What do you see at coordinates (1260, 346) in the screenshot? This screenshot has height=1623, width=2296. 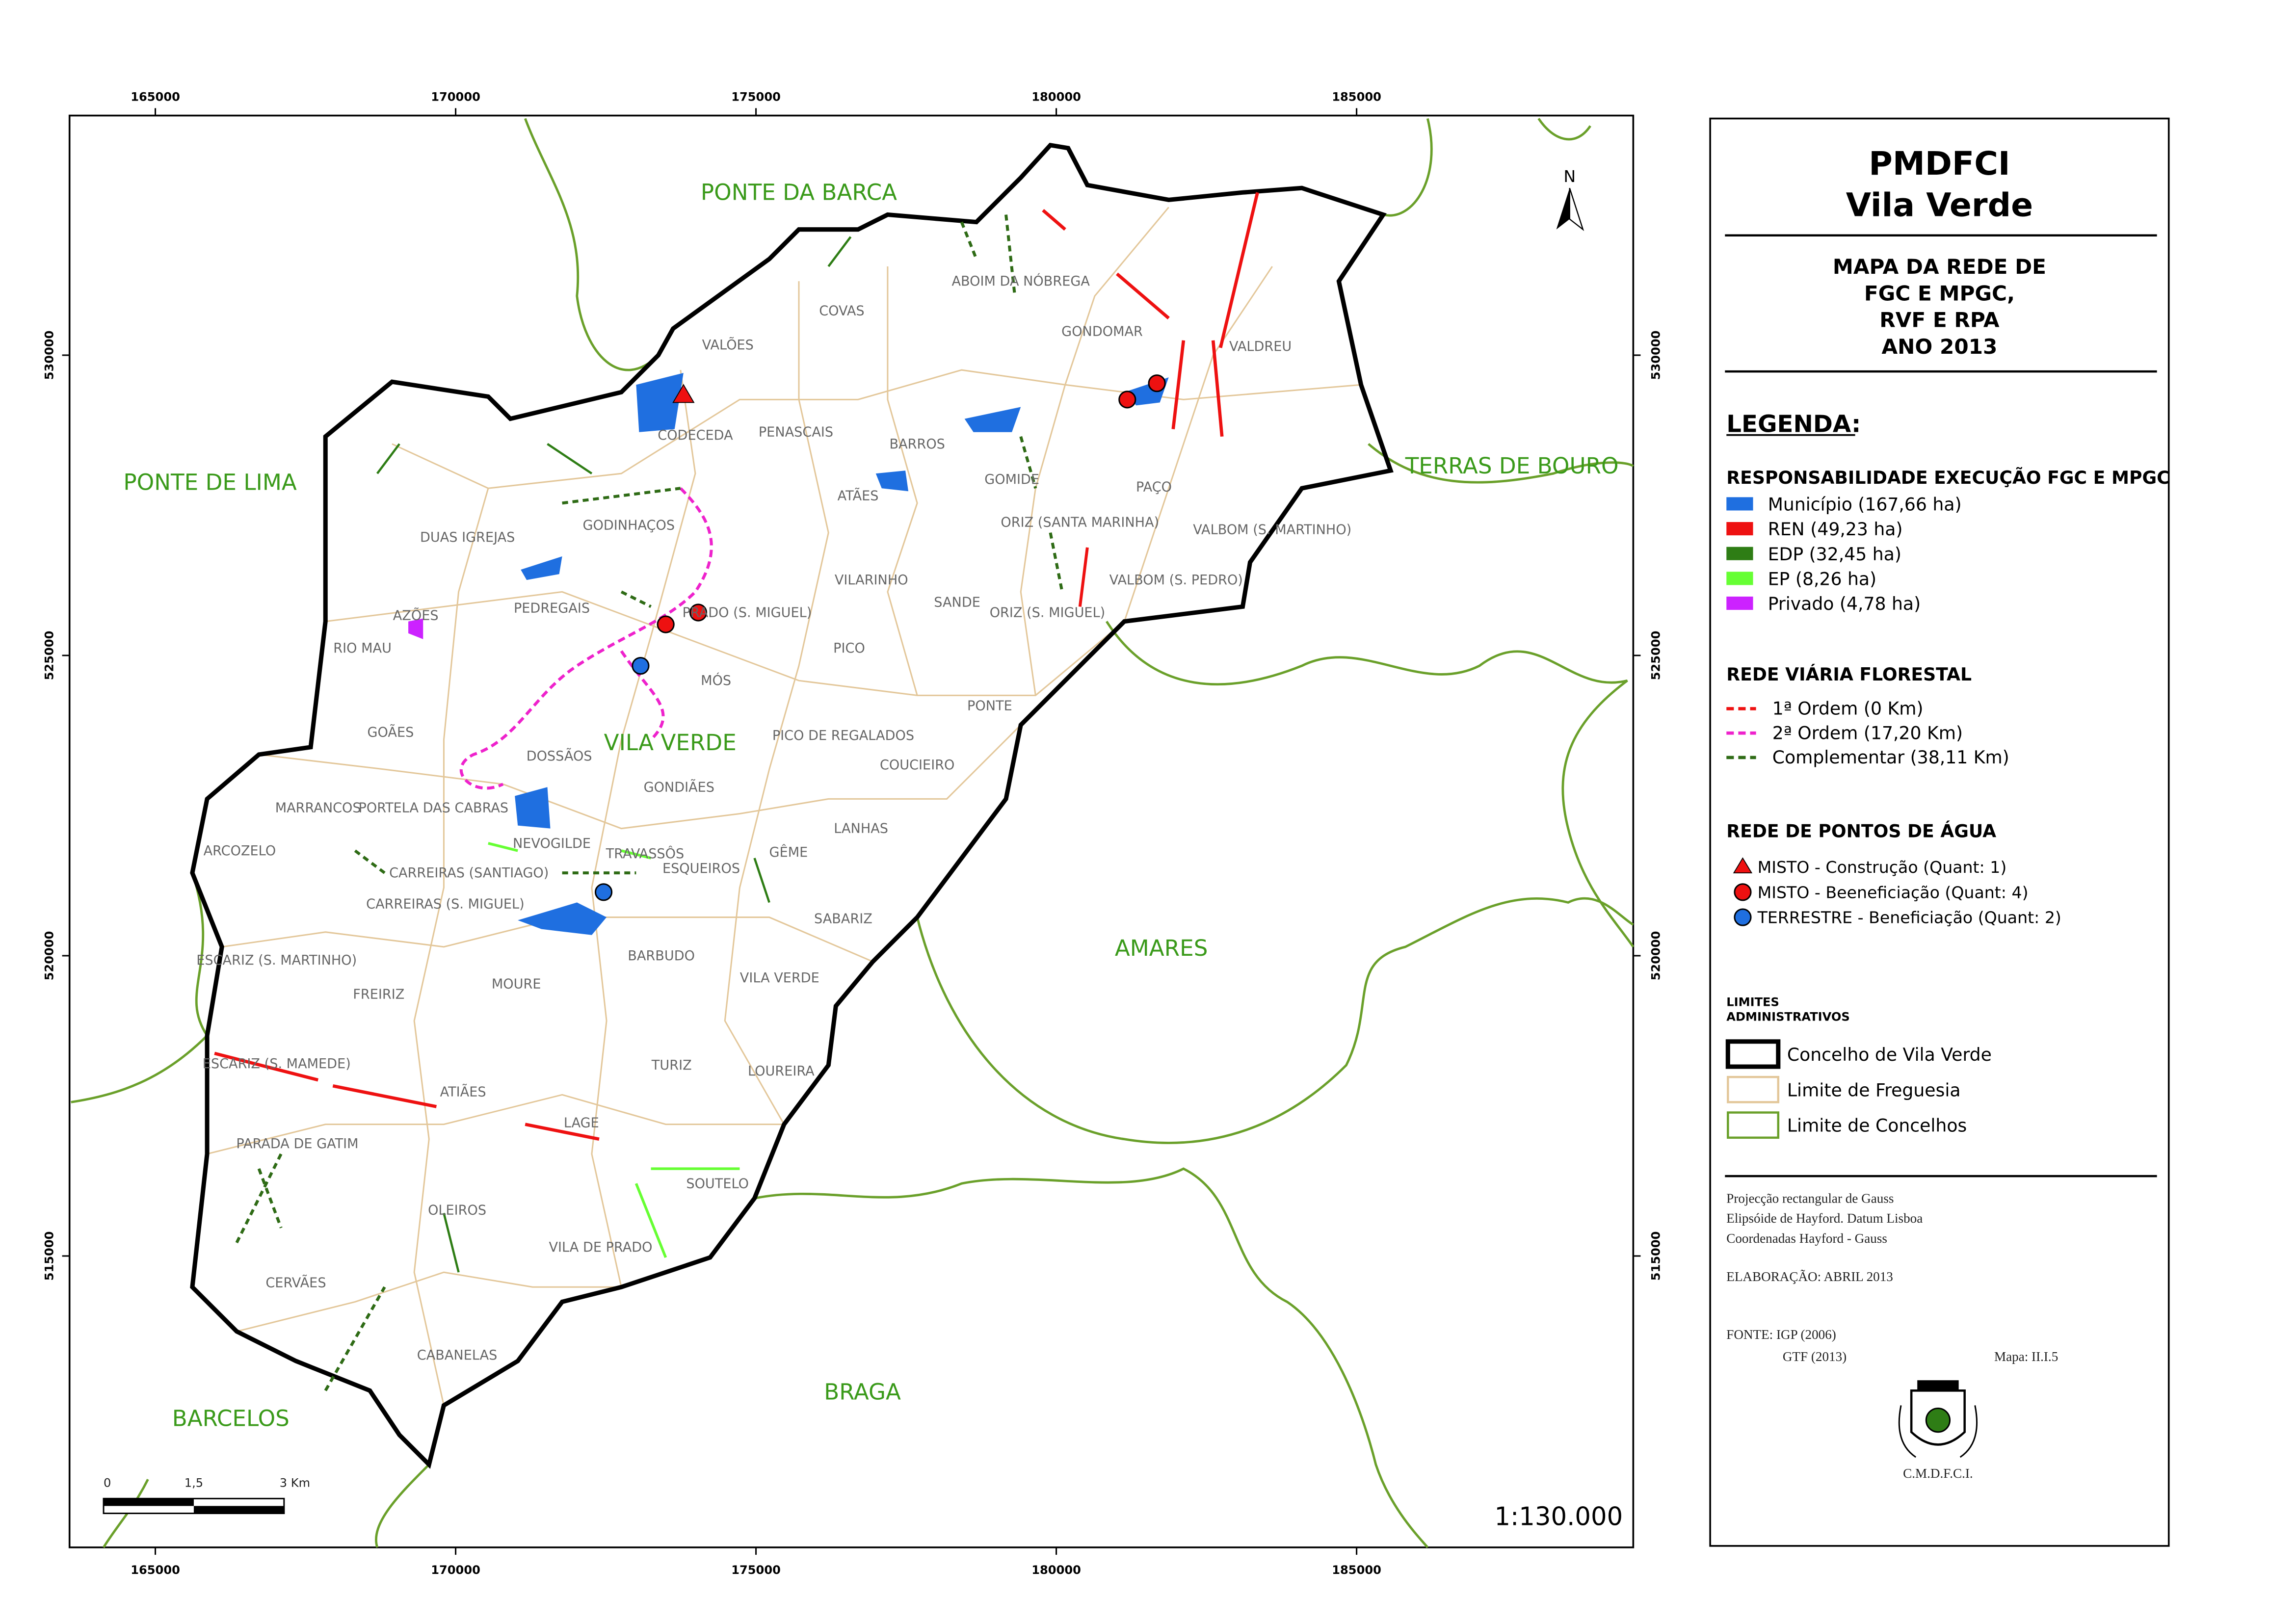 I see `parish-label: VALDREU` at bounding box center [1260, 346].